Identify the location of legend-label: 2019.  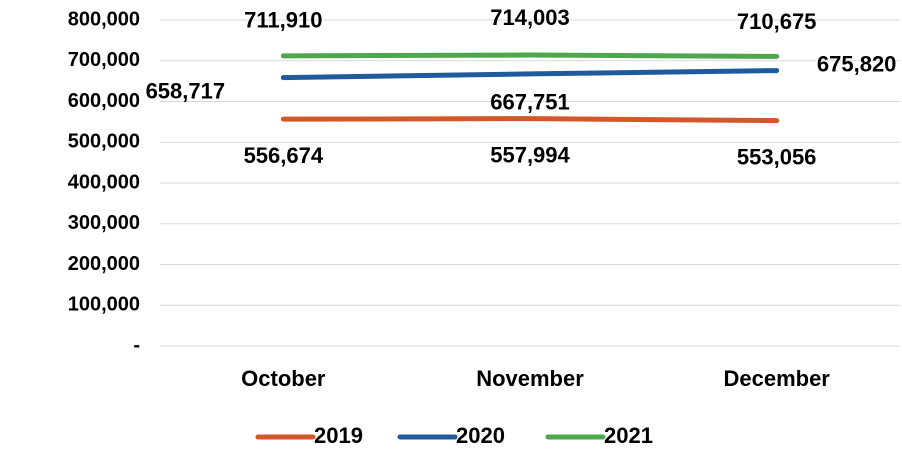
(338, 435).